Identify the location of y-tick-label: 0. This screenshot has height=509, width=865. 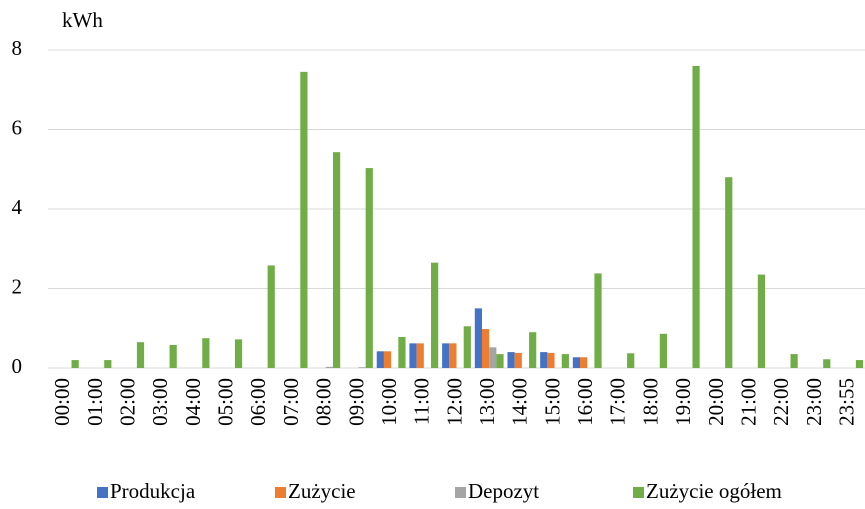
(17, 366).